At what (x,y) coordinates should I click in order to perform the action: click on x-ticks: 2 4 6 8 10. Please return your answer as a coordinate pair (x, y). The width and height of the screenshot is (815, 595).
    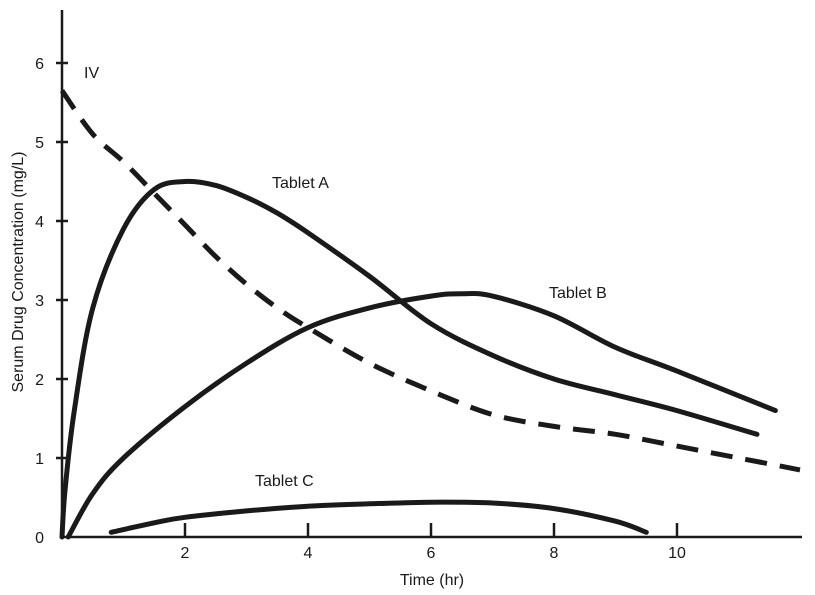
    Looking at the image, I should click on (433, 542).